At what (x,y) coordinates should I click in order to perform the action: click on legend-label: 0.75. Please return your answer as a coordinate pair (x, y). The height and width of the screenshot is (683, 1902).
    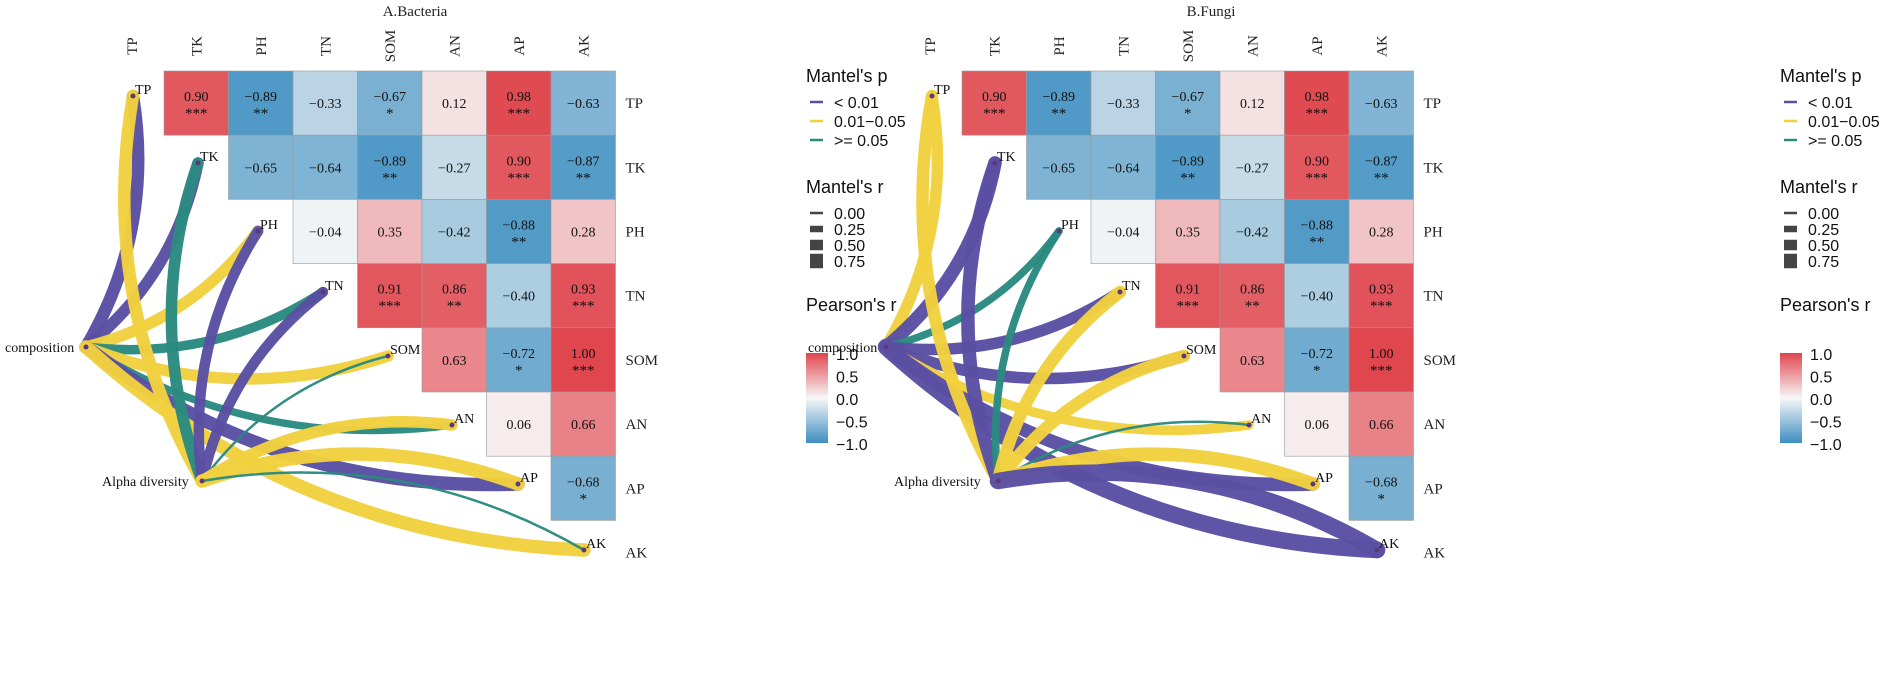
    Looking at the image, I should click on (1823, 262).